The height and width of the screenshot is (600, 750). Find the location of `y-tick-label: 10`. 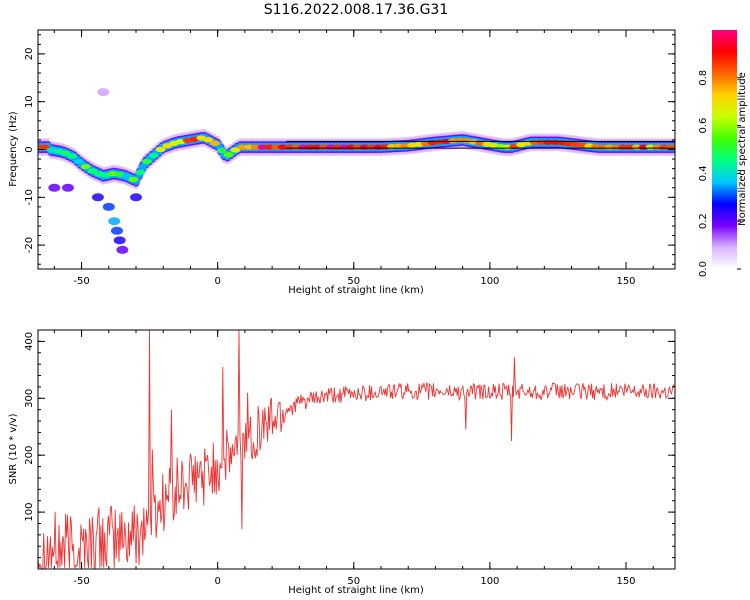

y-tick-label: 10 is located at coordinates (29, 101).